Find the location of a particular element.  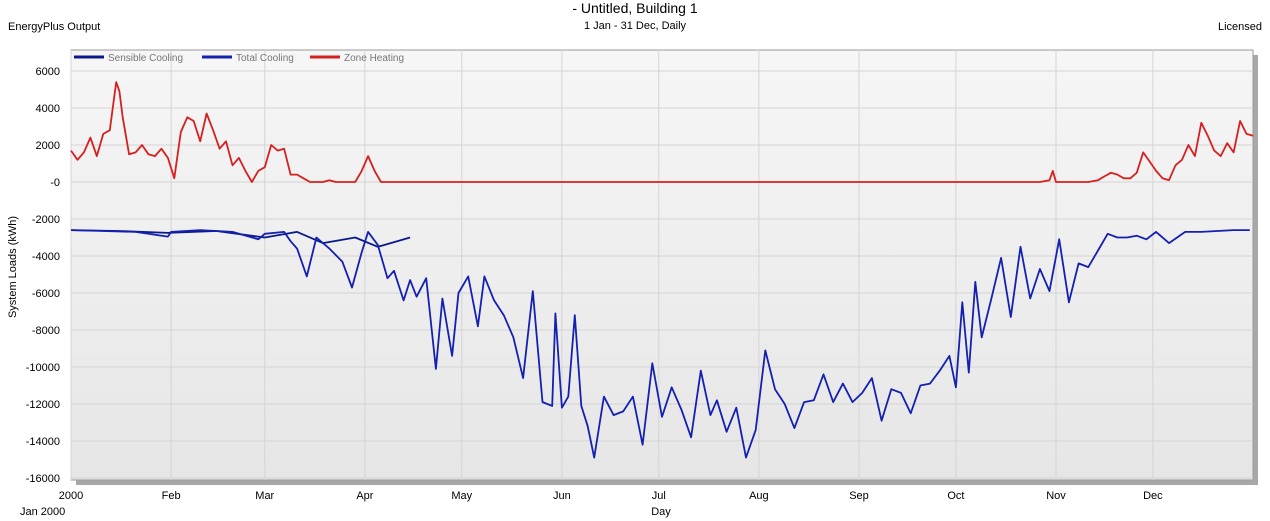

app-name: EnergyPlus Output is located at coordinates (54, 27).